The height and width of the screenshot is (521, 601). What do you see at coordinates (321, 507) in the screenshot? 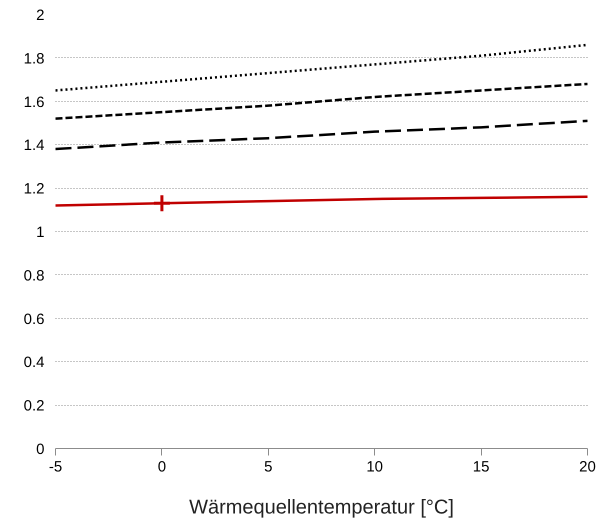
I see `x-axis-title: Wärmequellentemperatur [°C]` at bounding box center [321, 507].